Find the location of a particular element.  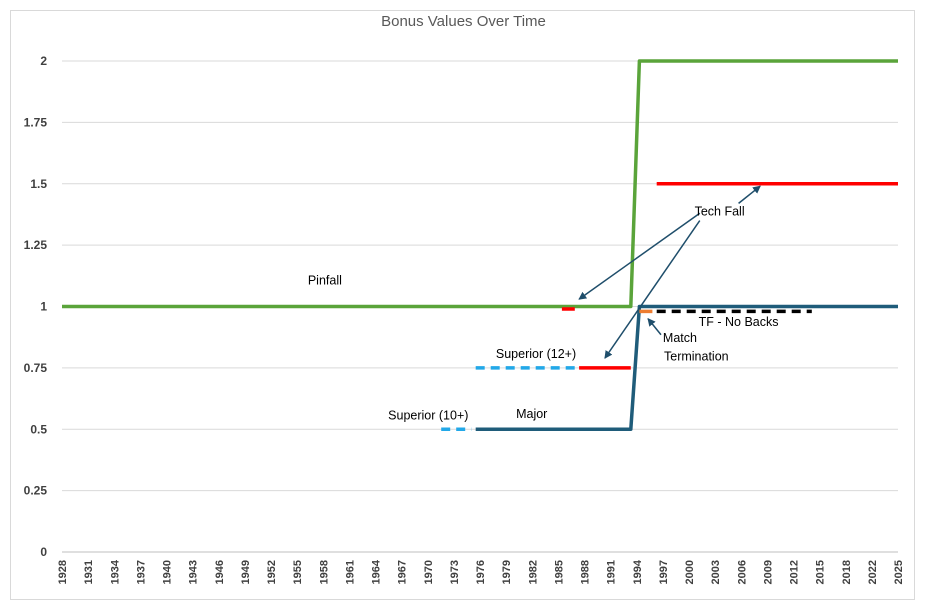

x-tick-label: 1949 is located at coordinates (246, 572).